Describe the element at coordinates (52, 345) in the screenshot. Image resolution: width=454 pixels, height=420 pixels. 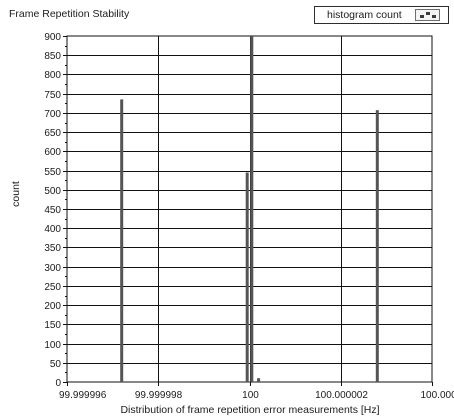
I see `y-tick-label: 100` at that location.